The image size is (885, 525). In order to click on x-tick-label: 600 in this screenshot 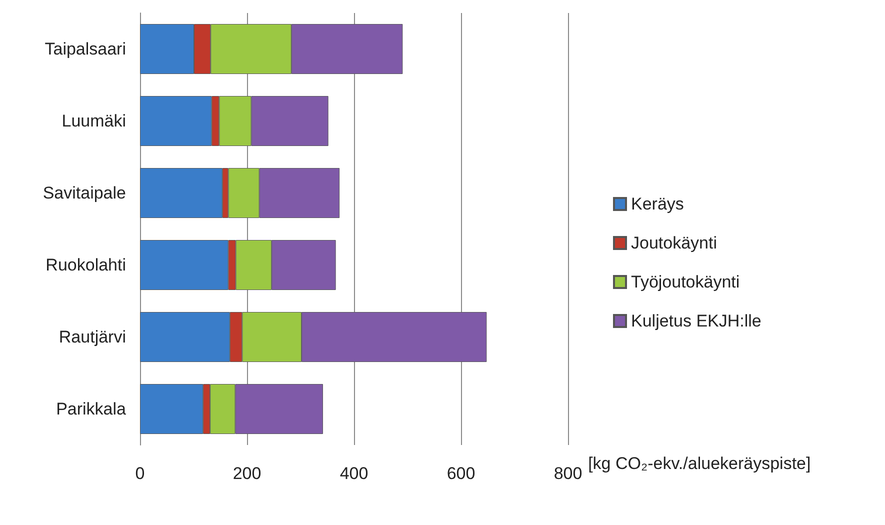, I will do `click(461, 473)`.